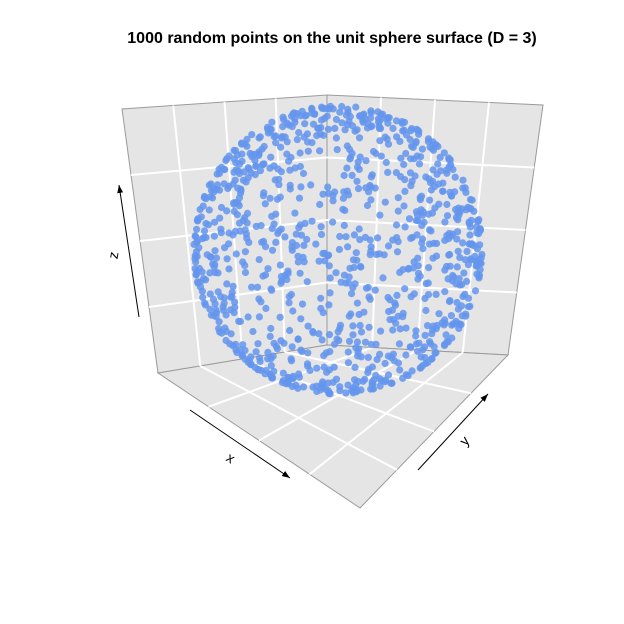 The image size is (624, 624). What do you see at coordinates (230, 457) in the screenshot?
I see `x-axis-label: x` at bounding box center [230, 457].